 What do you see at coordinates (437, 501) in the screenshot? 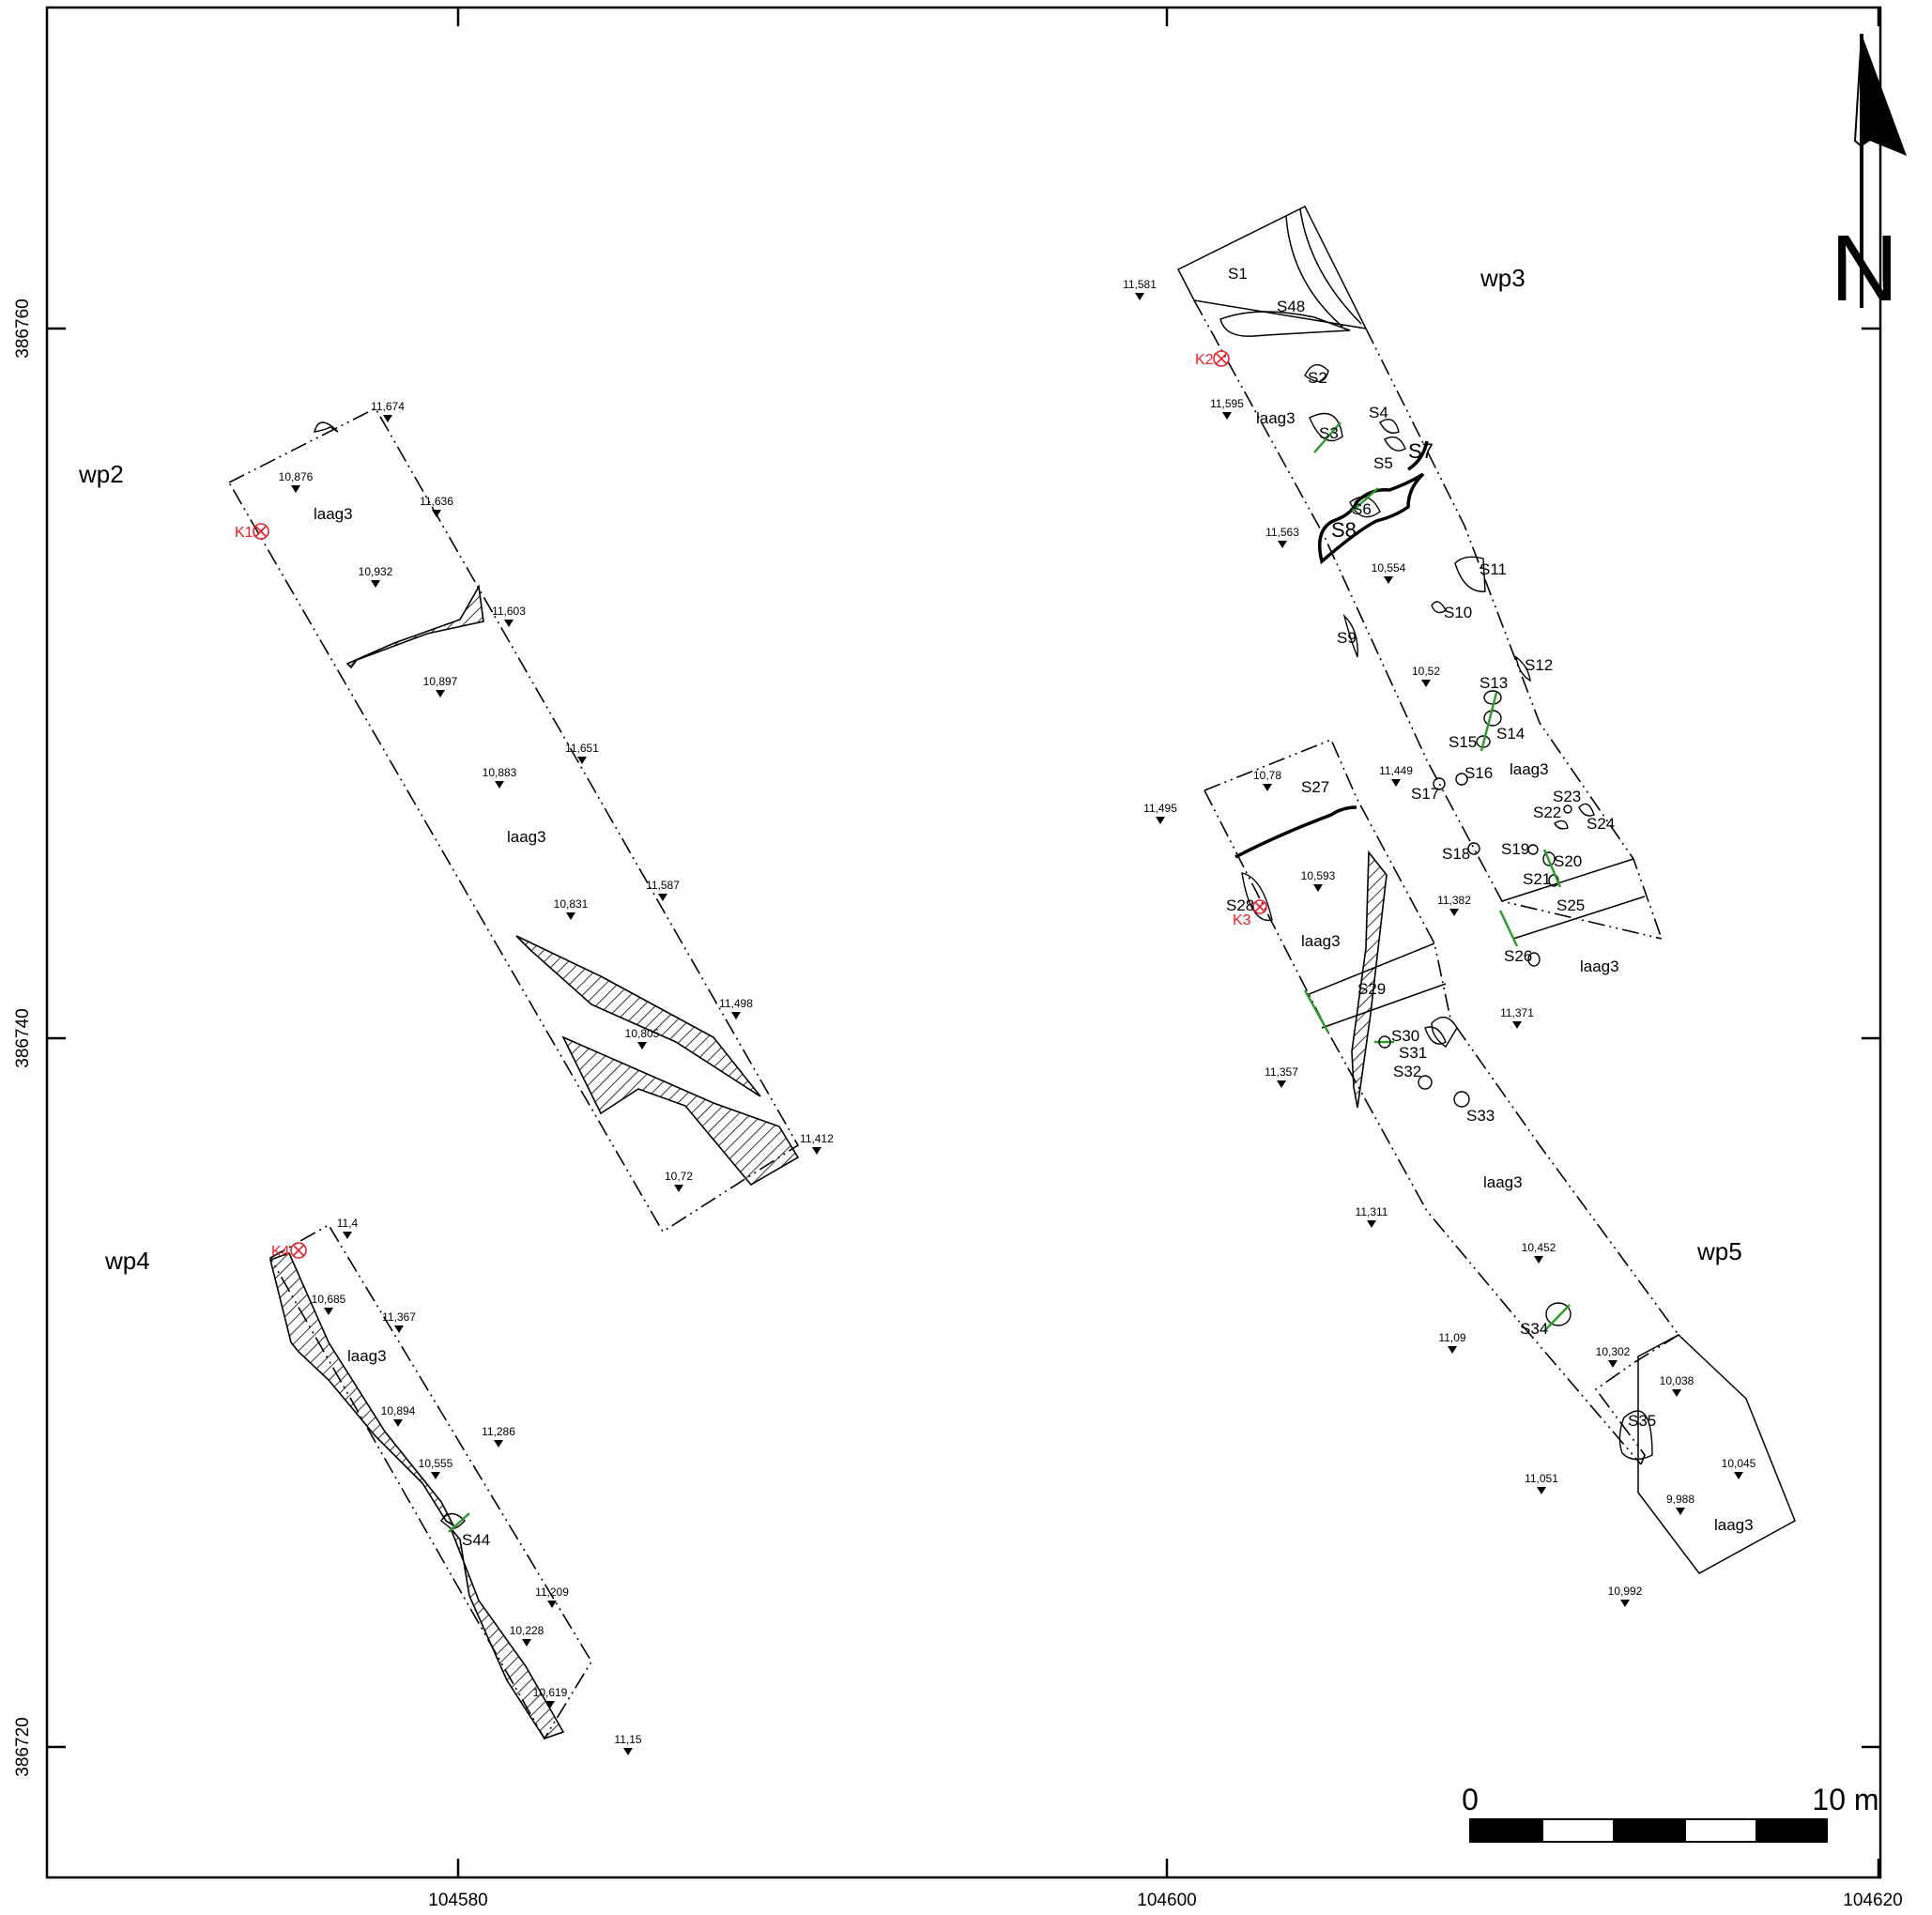
I see `elevation-label: 11,636` at bounding box center [437, 501].